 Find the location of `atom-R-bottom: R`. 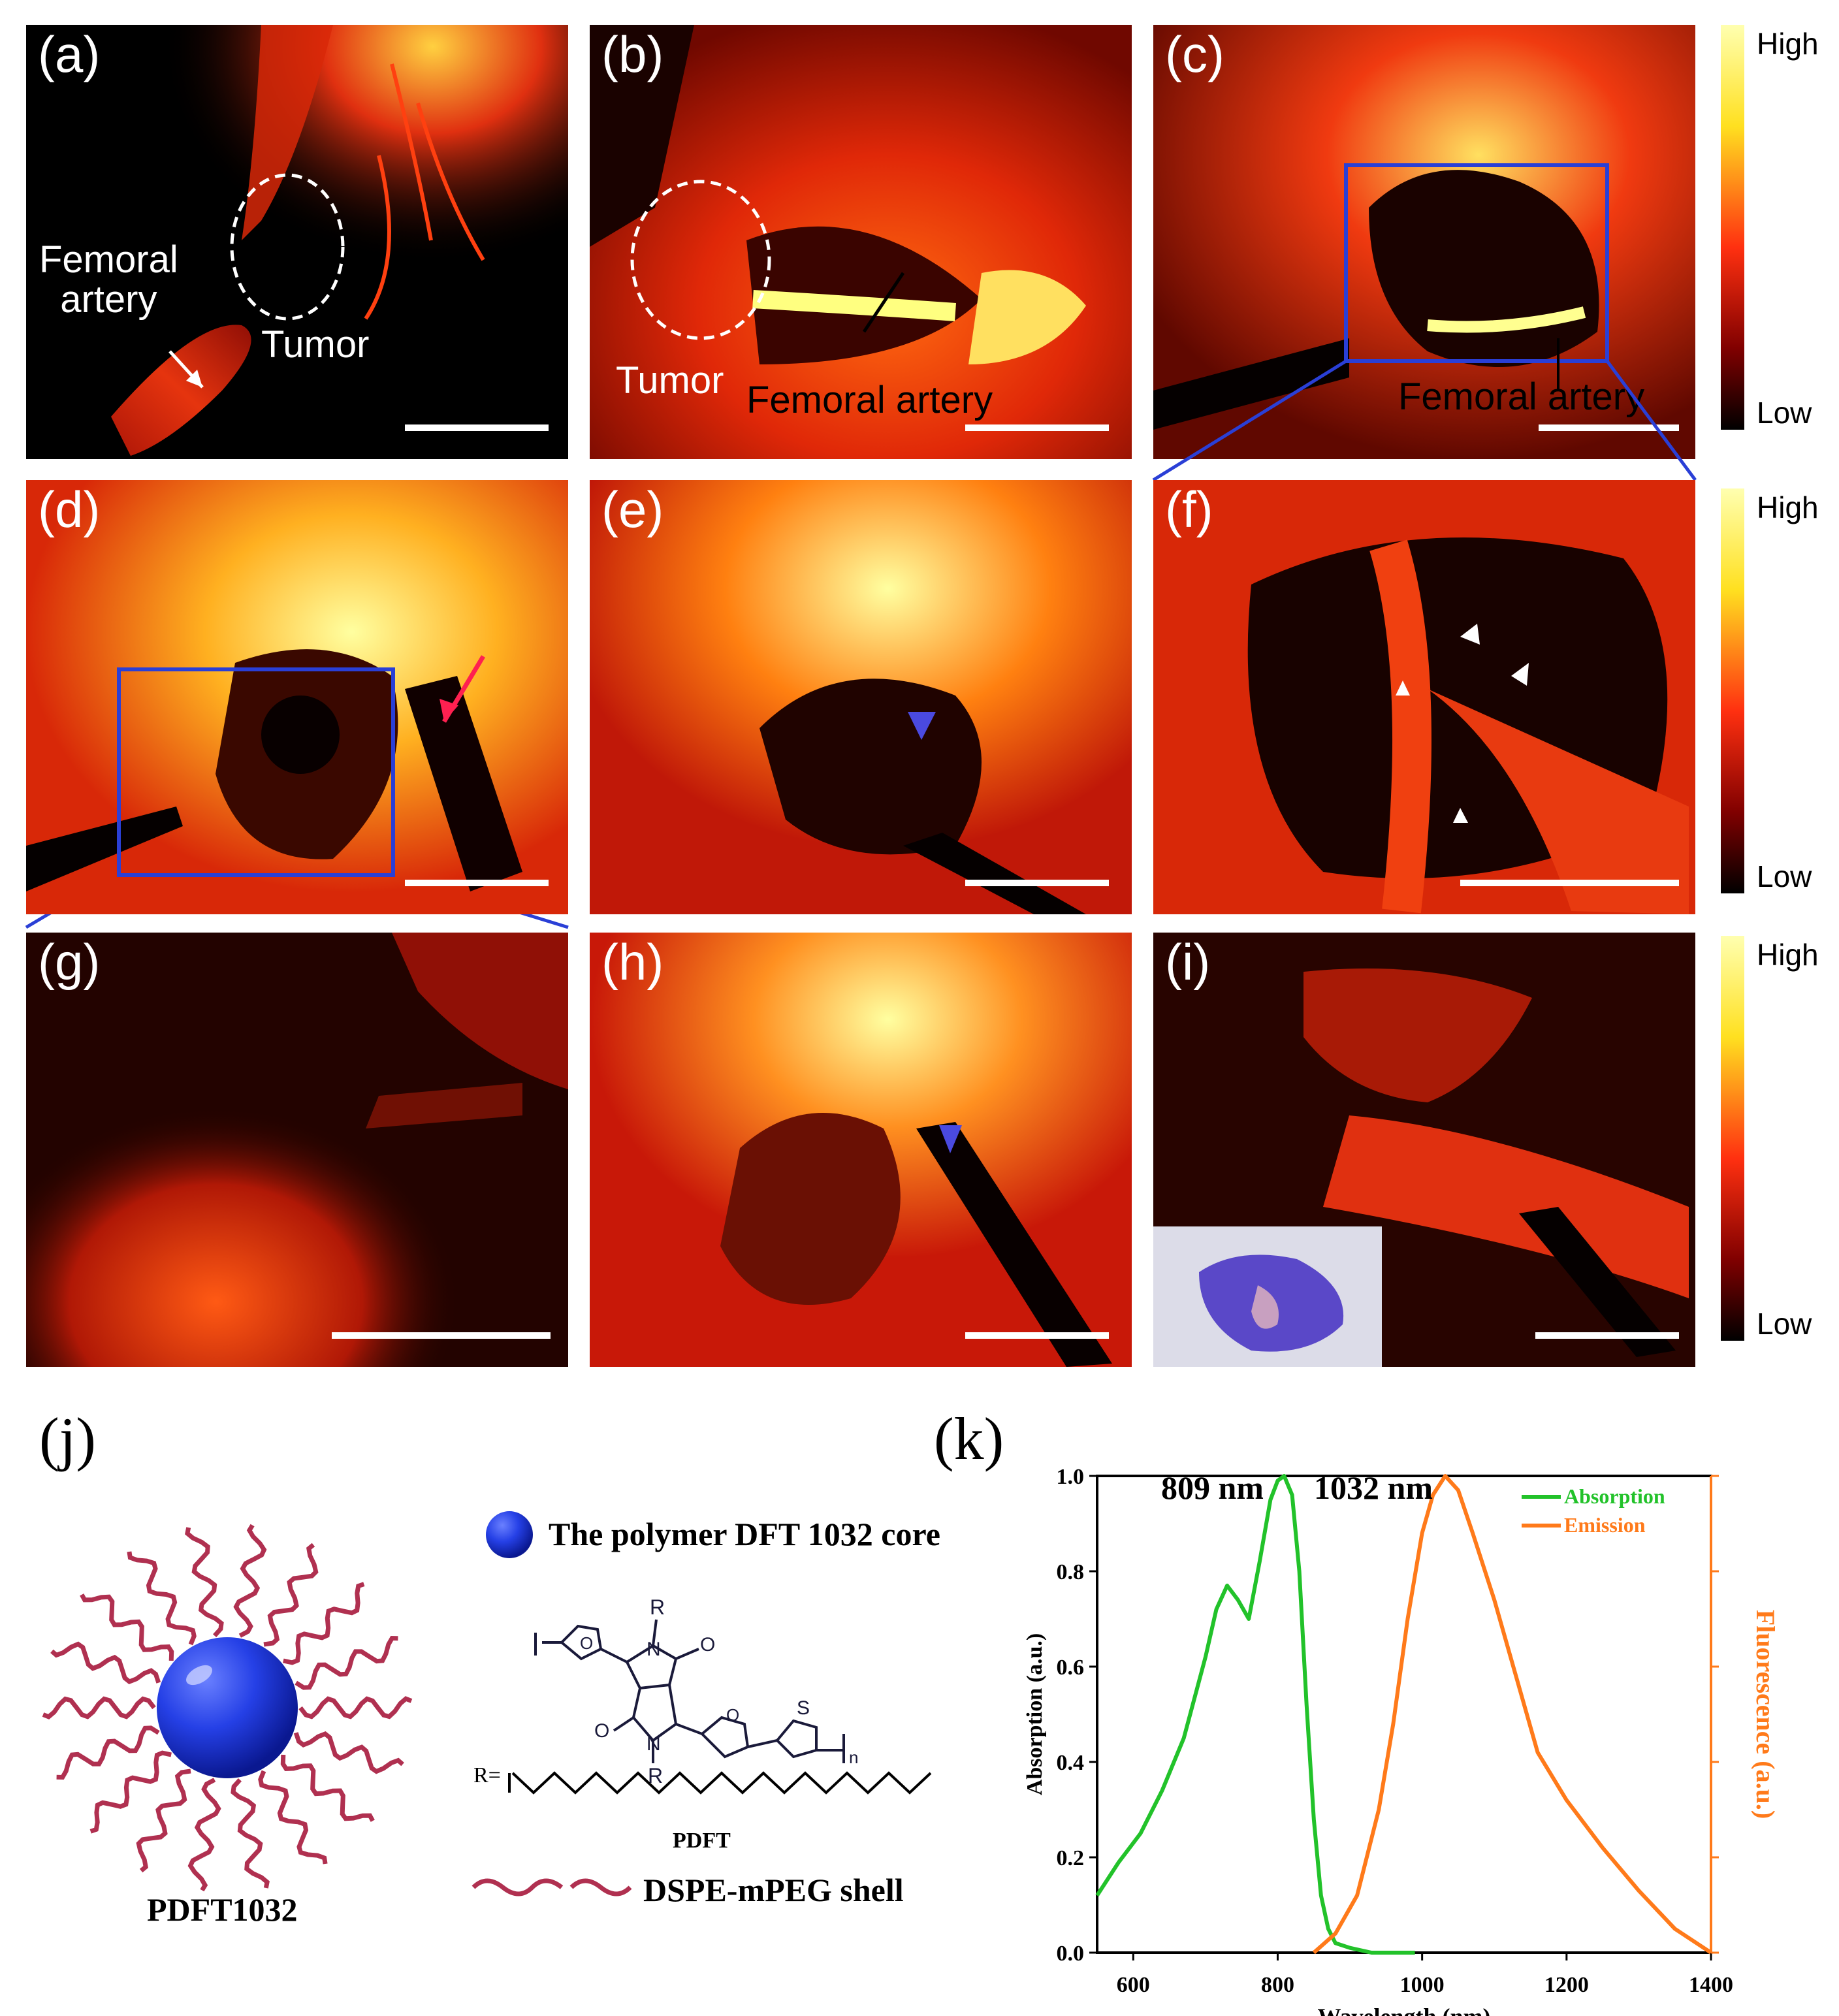

atom-R-bottom: R is located at coordinates (656, 1775).